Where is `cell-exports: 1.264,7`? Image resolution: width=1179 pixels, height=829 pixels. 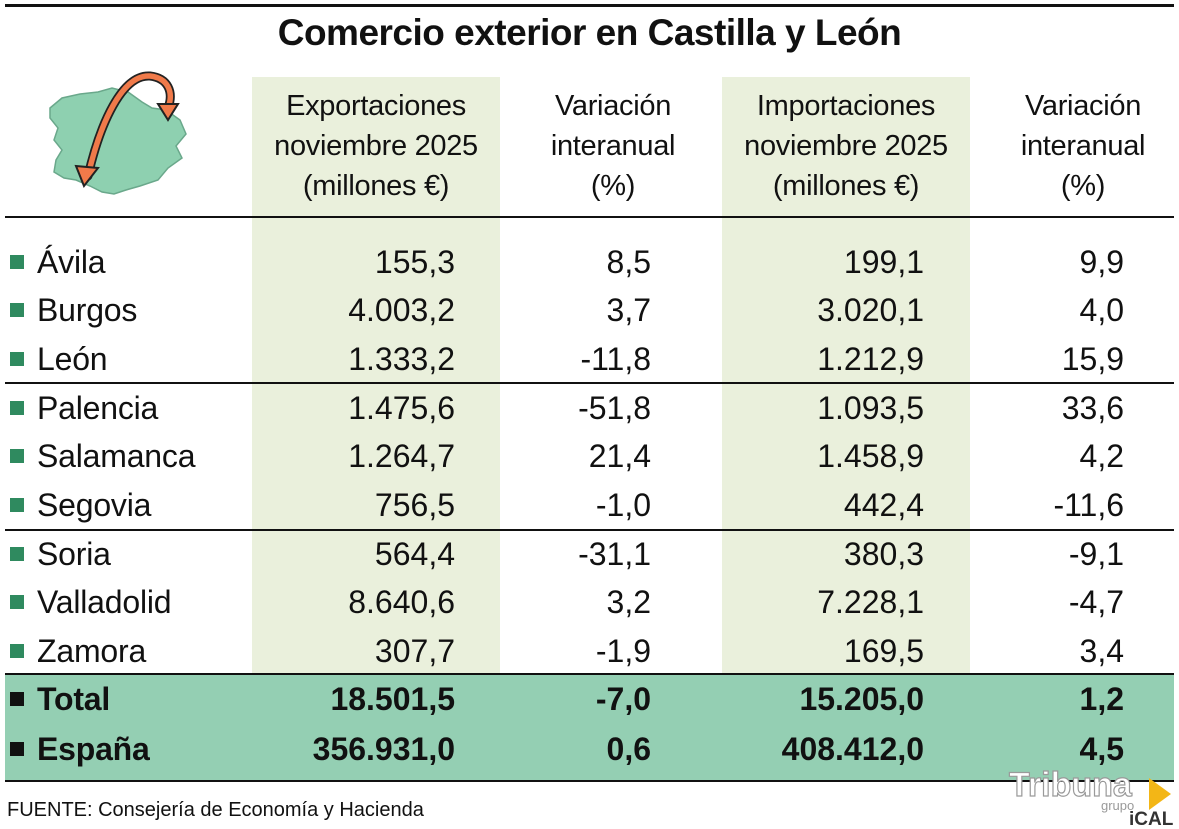
cell-exports: 1.264,7 is located at coordinates (401, 456).